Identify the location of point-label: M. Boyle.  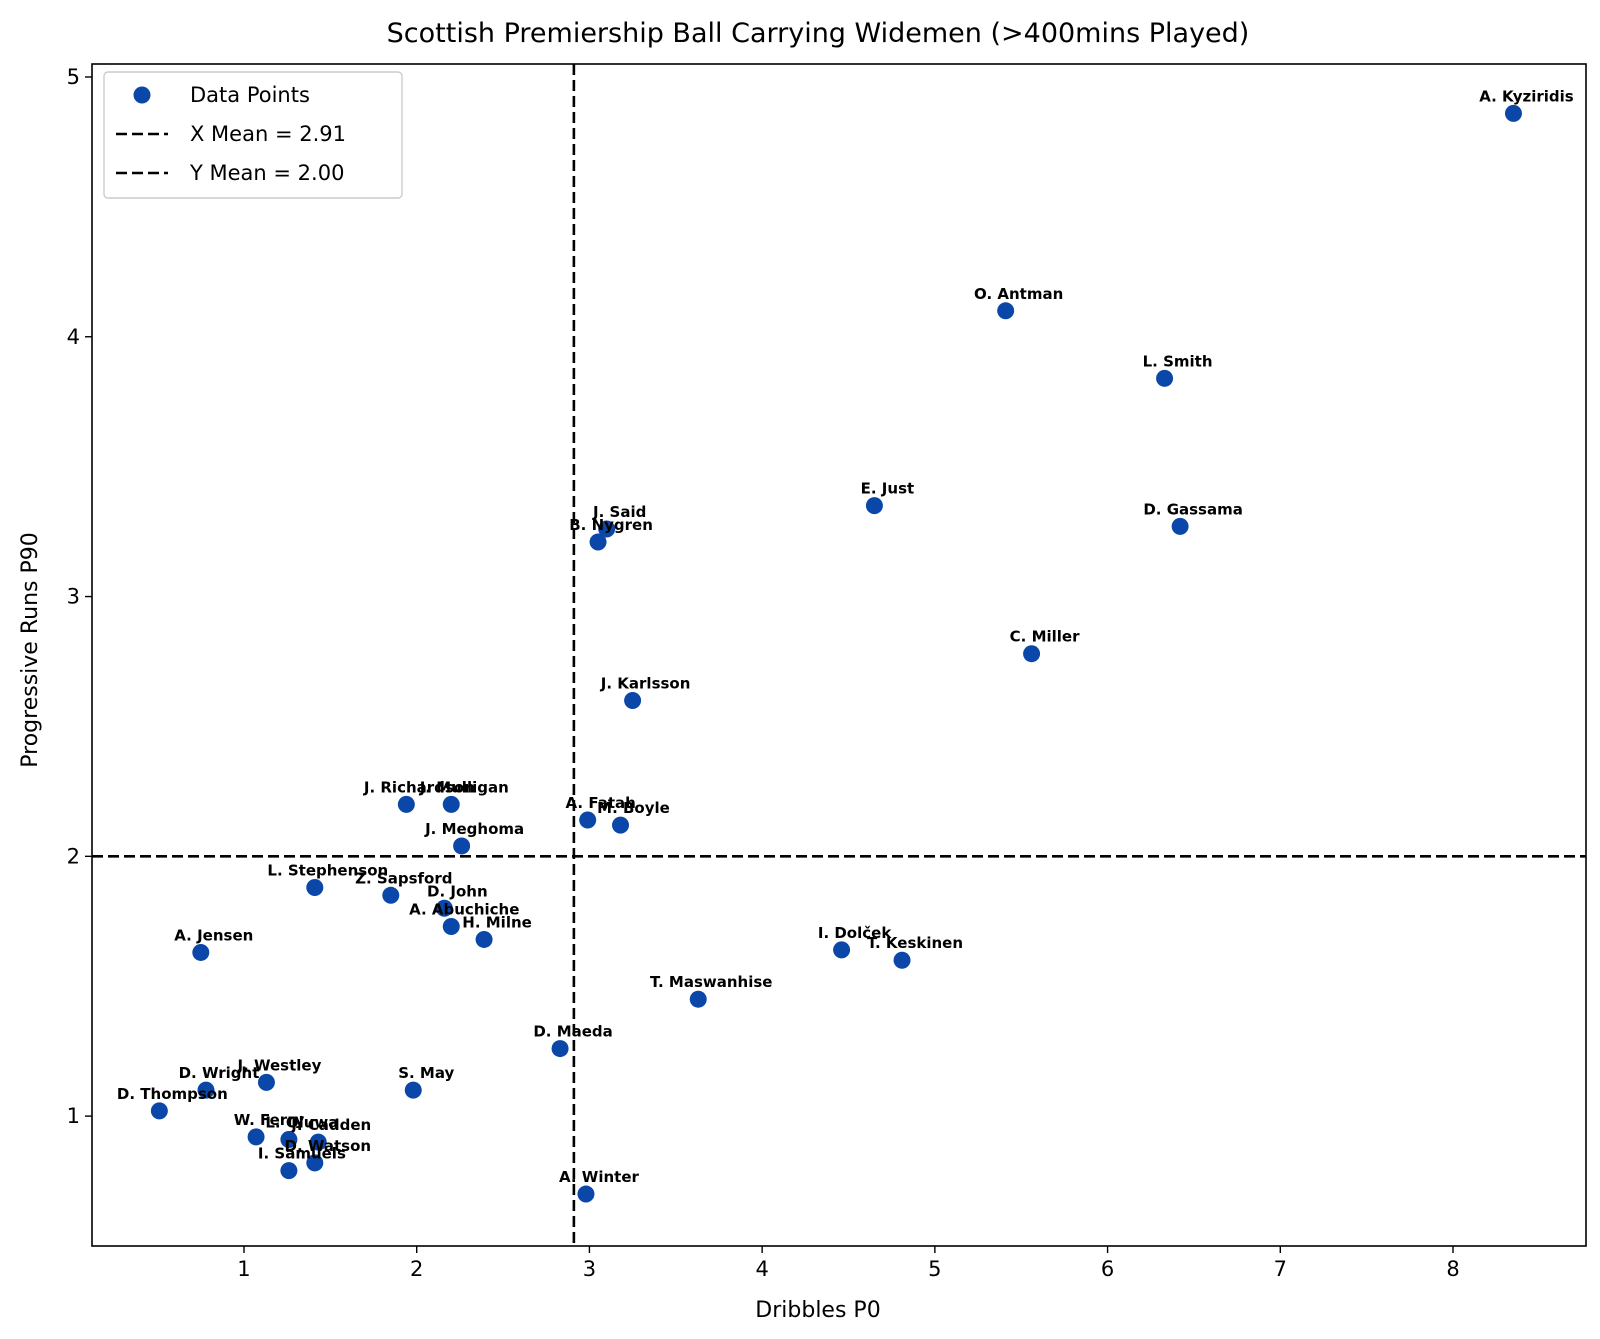
(633, 808).